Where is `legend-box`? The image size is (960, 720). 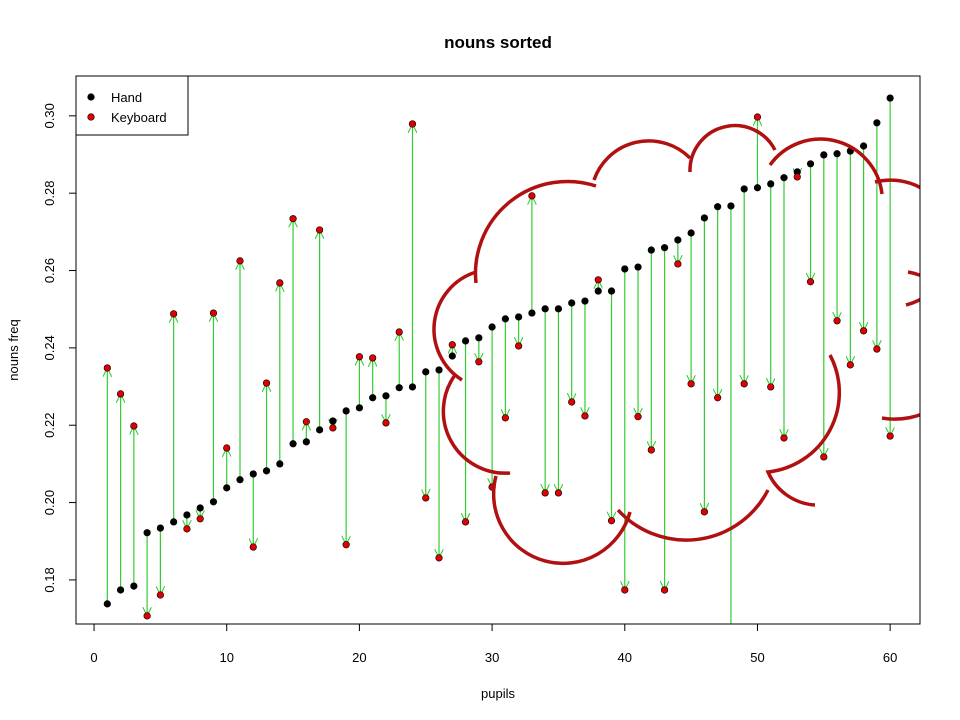
legend-box is located at coordinates (132, 105).